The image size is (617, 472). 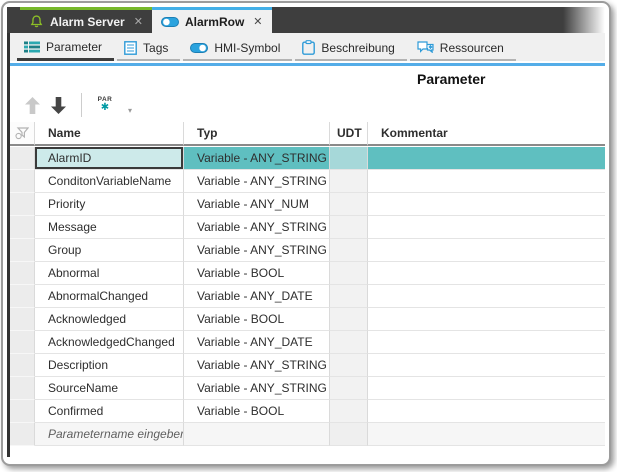 I want to click on chevron-down-icon: ▾, so click(x=130, y=110).